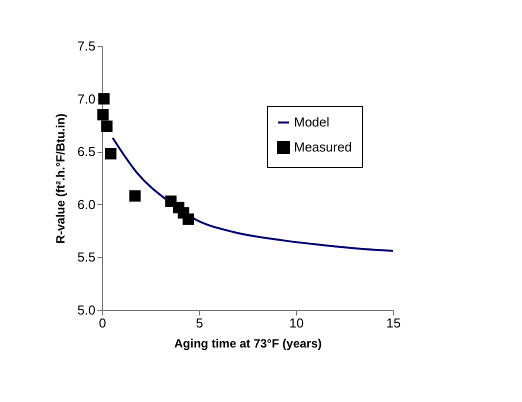 The height and width of the screenshot is (402, 522). I want to click on y-tick-label: 6.5, so click(86, 152).